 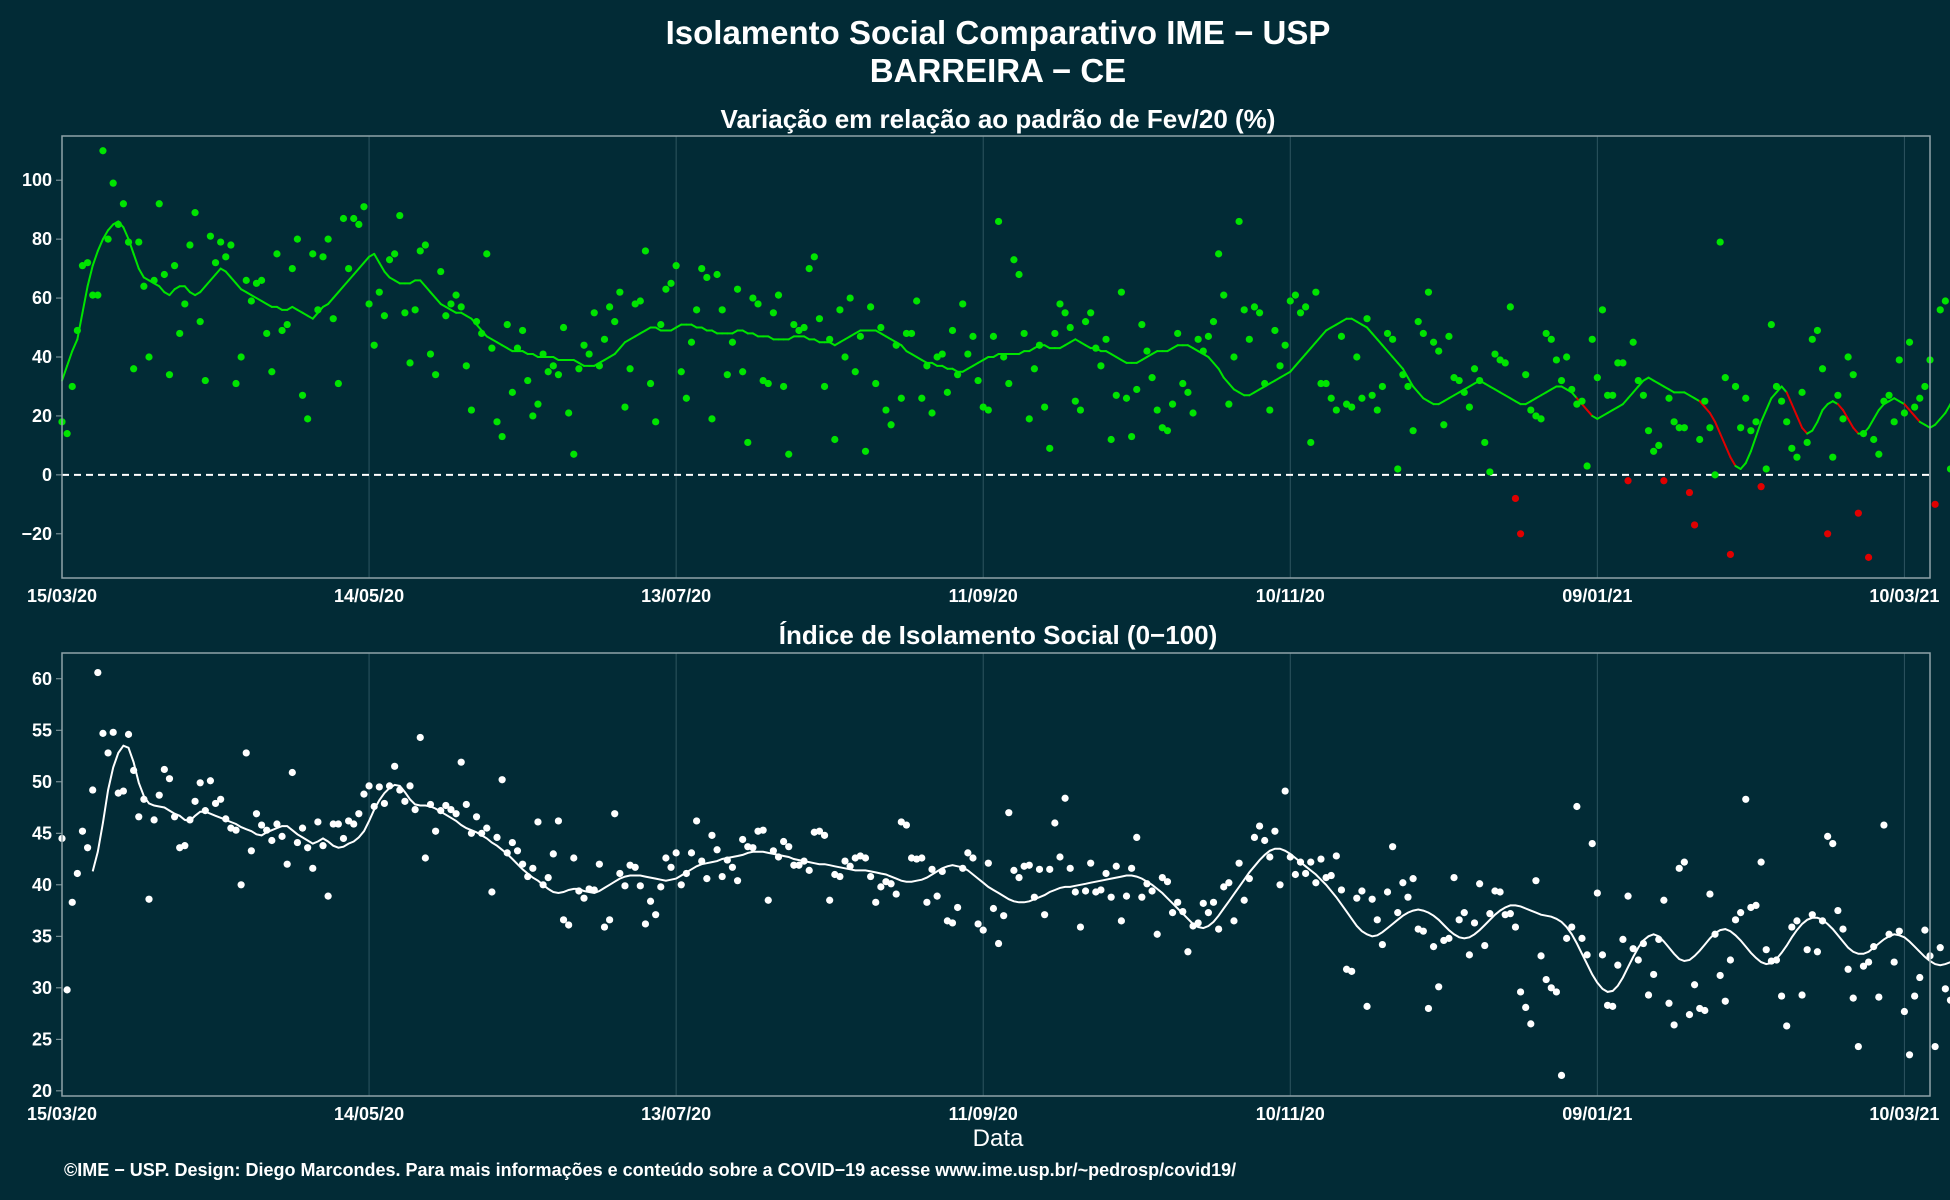 What do you see at coordinates (42, 1039) in the screenshot?
I see `y-tick-label: 25` at bounding box center [42, 1039].